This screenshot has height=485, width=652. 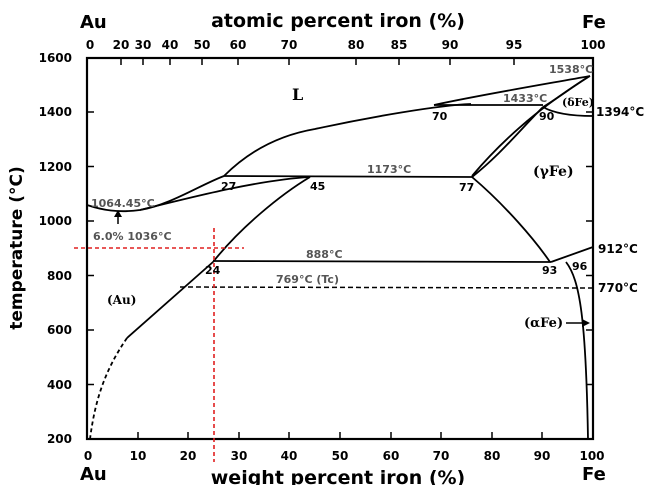 I want to click on au-solvus, so click(x=261, y=219).